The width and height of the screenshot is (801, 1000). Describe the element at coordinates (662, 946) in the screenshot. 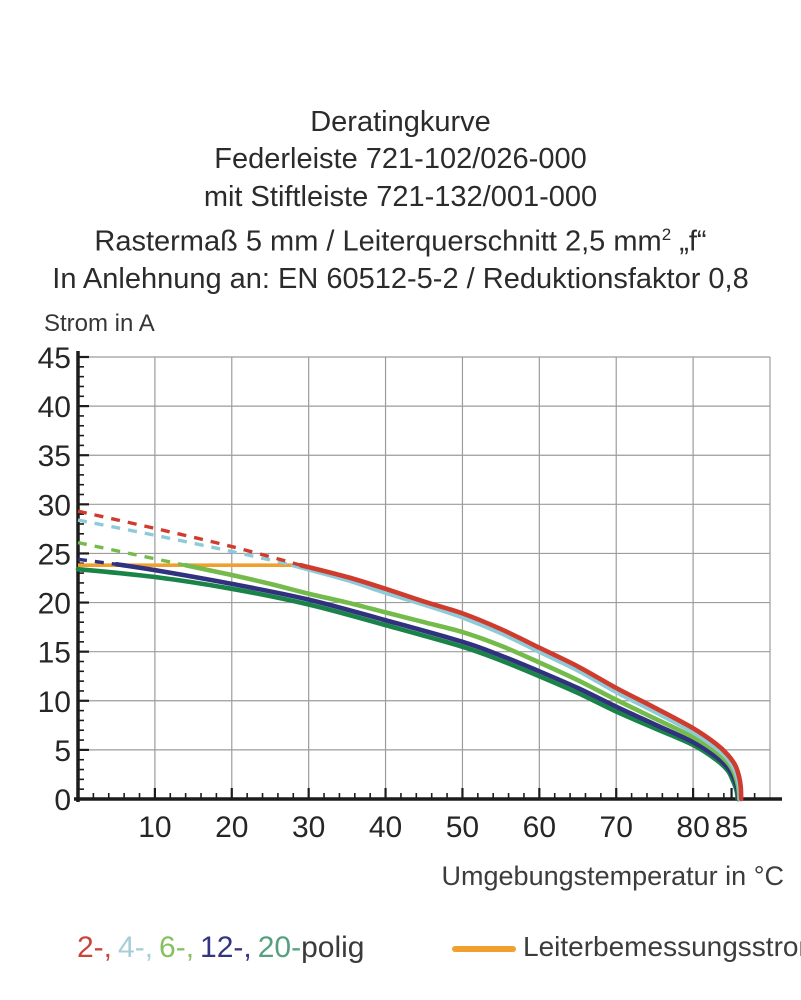

I see `rated-current-legend-label: Leiterbemessungsstrom` at that location.